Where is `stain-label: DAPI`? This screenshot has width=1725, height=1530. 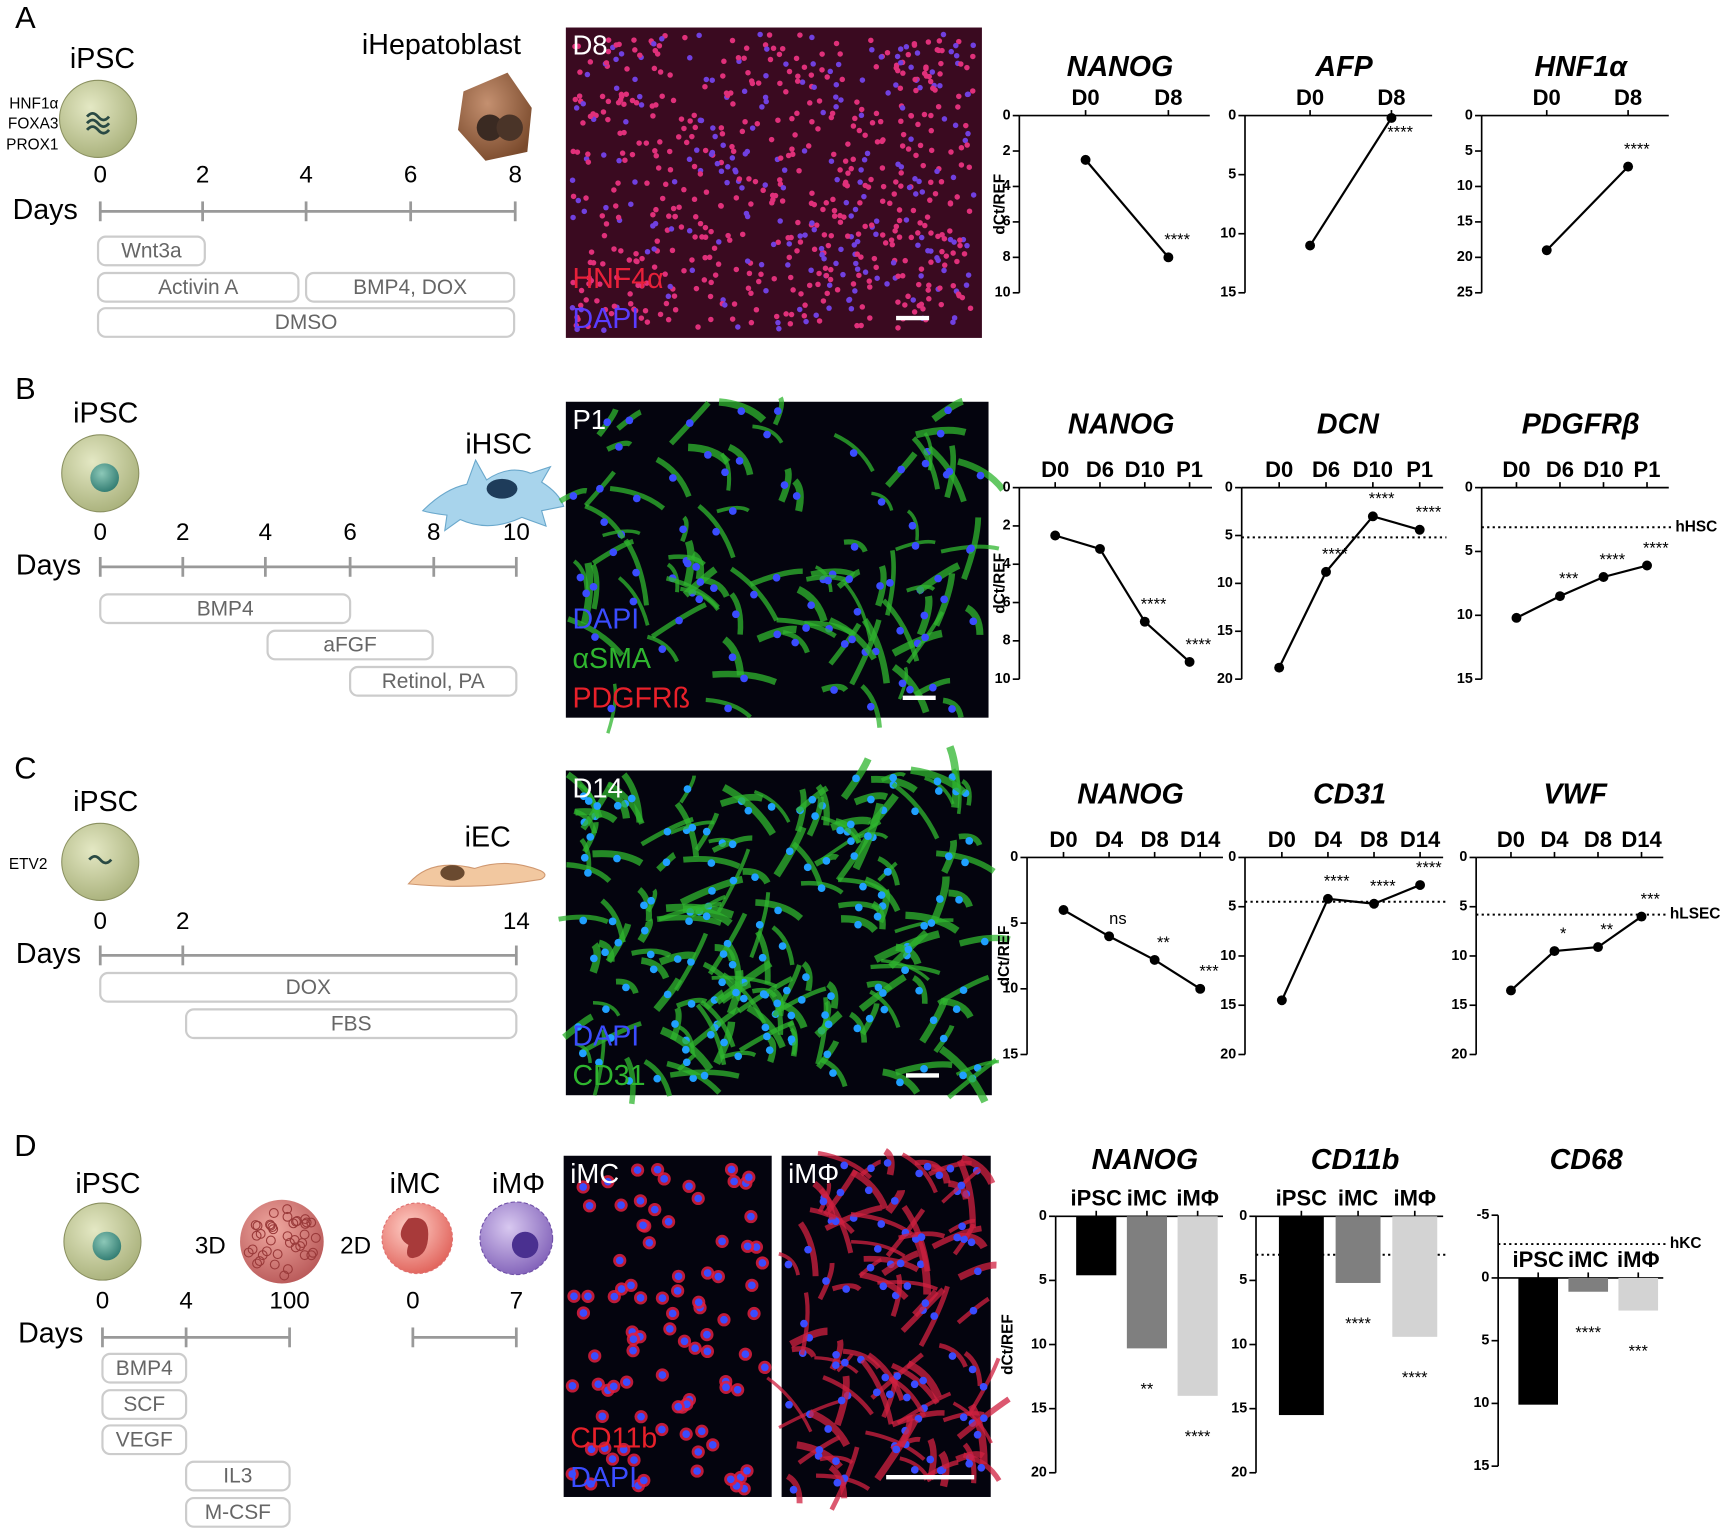 stain-label: DAPI is located at coordinates (603, 1478).